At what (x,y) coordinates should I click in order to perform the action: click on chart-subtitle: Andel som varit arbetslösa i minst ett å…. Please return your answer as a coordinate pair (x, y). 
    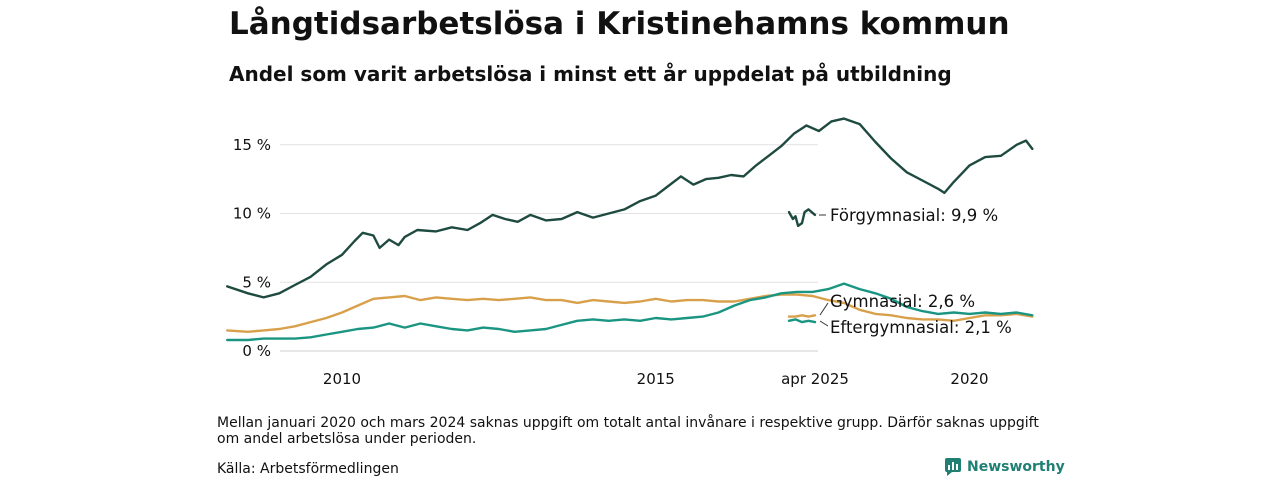
    Looking at the image, I should click on (590, 74).